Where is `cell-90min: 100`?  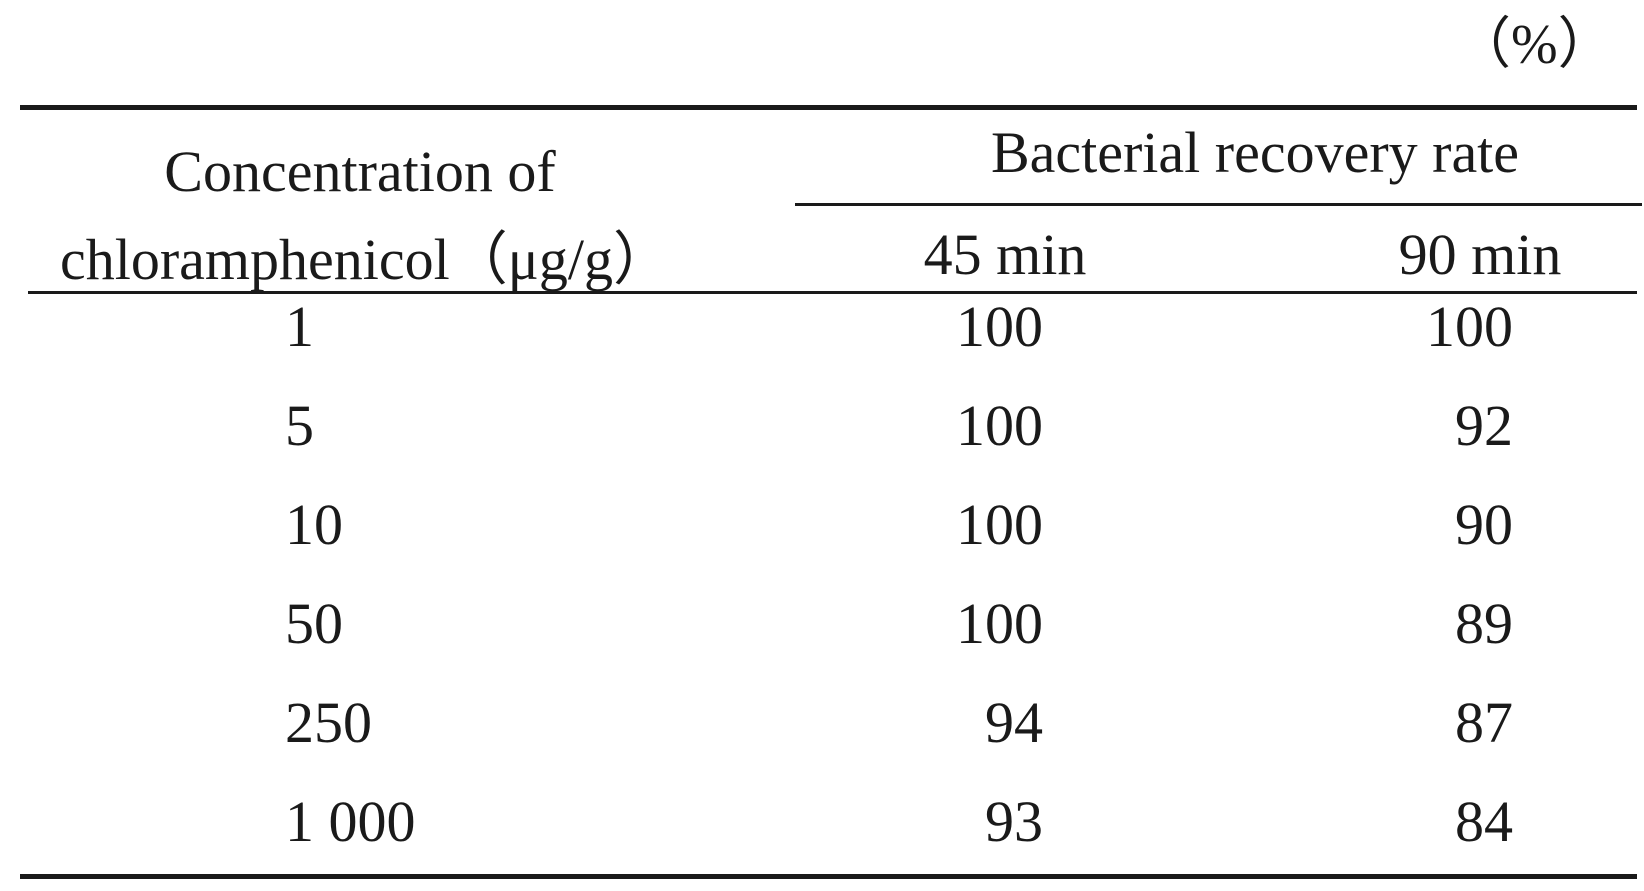 cell-90min: 100 is located at coordinates (1469, 326).